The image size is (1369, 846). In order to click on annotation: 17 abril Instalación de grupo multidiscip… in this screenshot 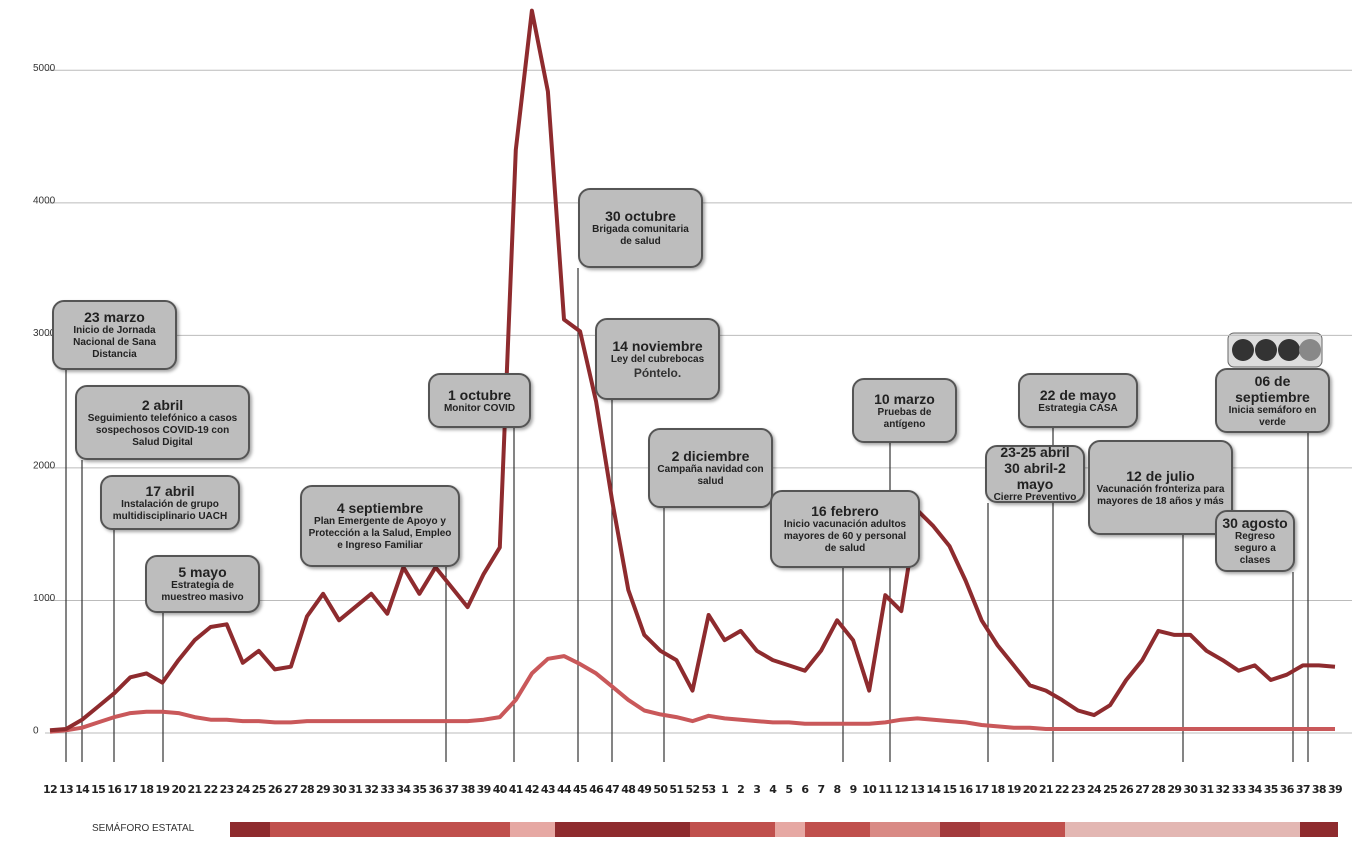, I will do `click(170, 502)`.